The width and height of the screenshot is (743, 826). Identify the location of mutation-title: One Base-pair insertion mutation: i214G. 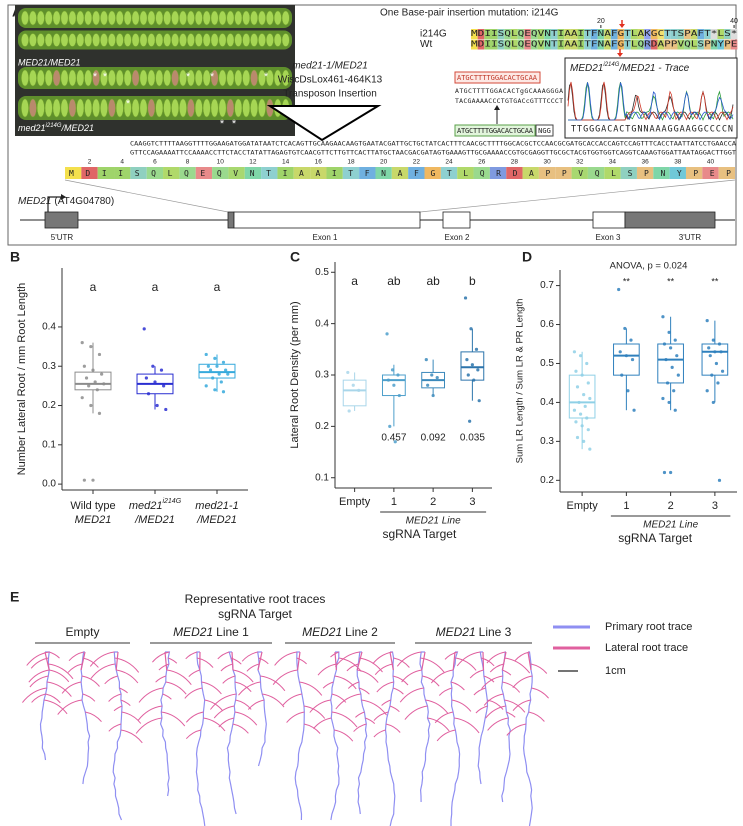
(469, 13).